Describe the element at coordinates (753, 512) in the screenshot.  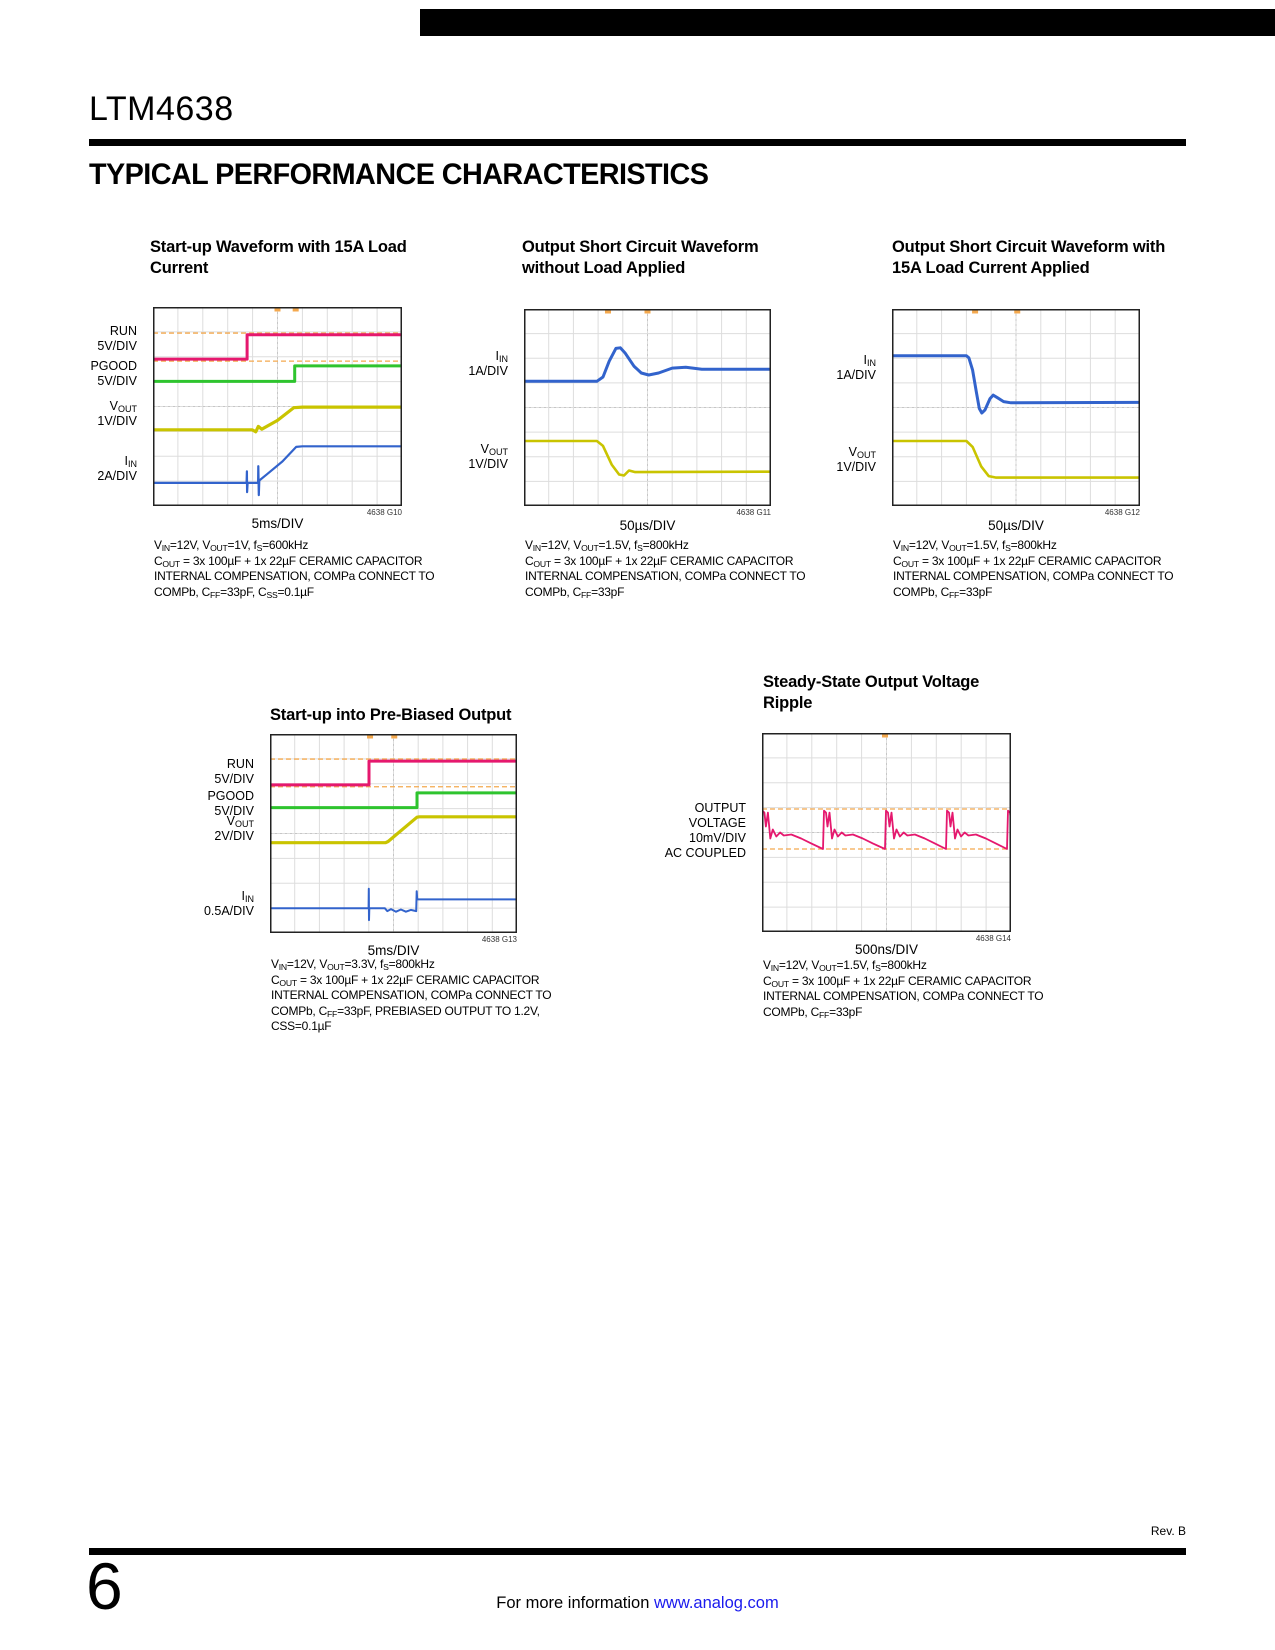
I see `graph-id: 4638 G11` at that location.